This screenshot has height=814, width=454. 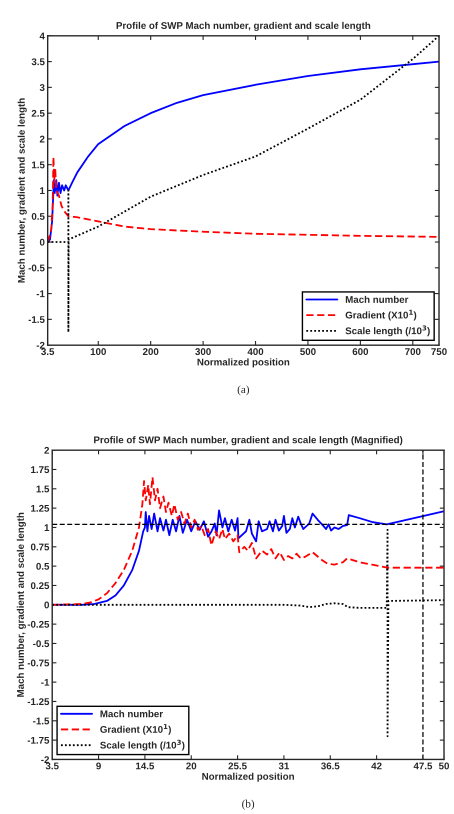 I want to click on y-tick-label: 3.5, so click(x=38, y=62).